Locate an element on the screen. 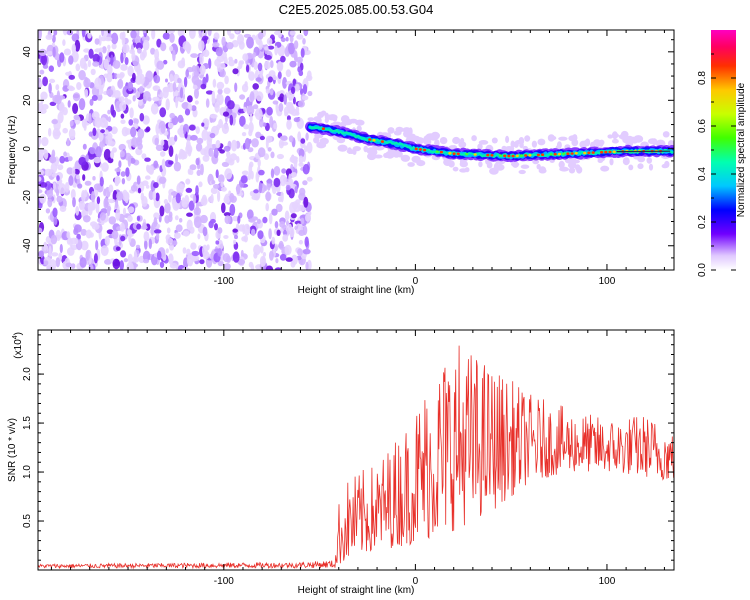 The image size is (750, 600). y-tick-label: -20 is located at coordinates (27, 197).